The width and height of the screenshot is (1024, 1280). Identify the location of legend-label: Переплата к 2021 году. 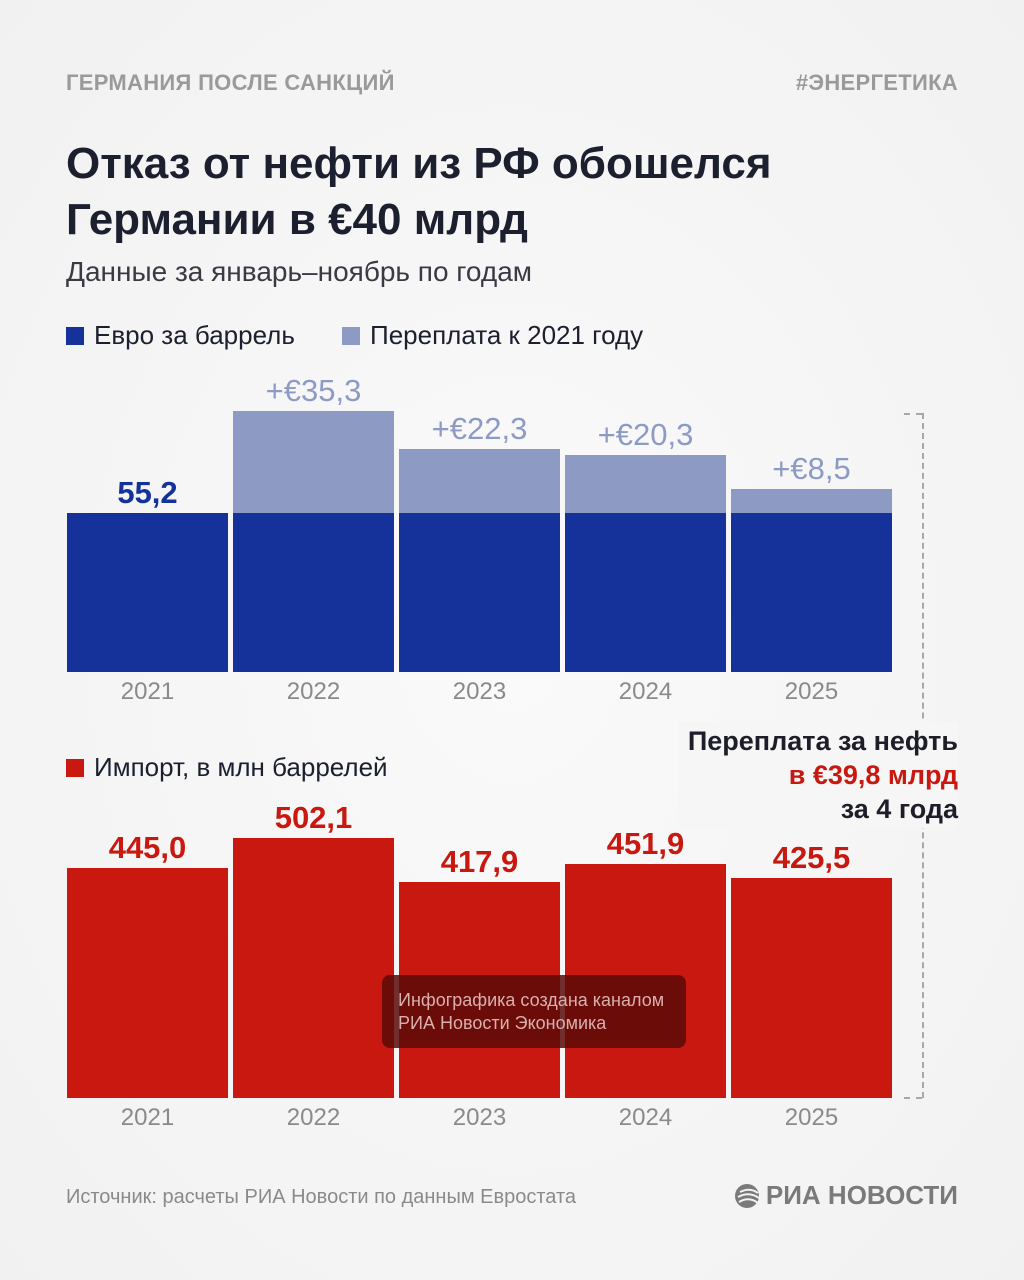
(507, 335).